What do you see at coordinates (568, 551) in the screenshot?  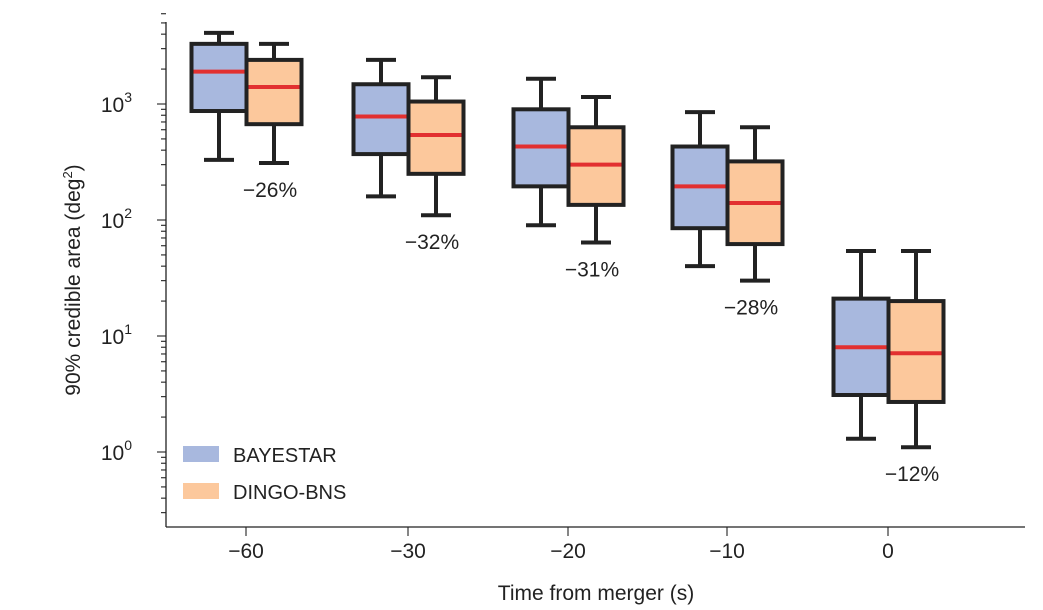 I see `x-tick-label: −20` at bounding box center [568, 551].